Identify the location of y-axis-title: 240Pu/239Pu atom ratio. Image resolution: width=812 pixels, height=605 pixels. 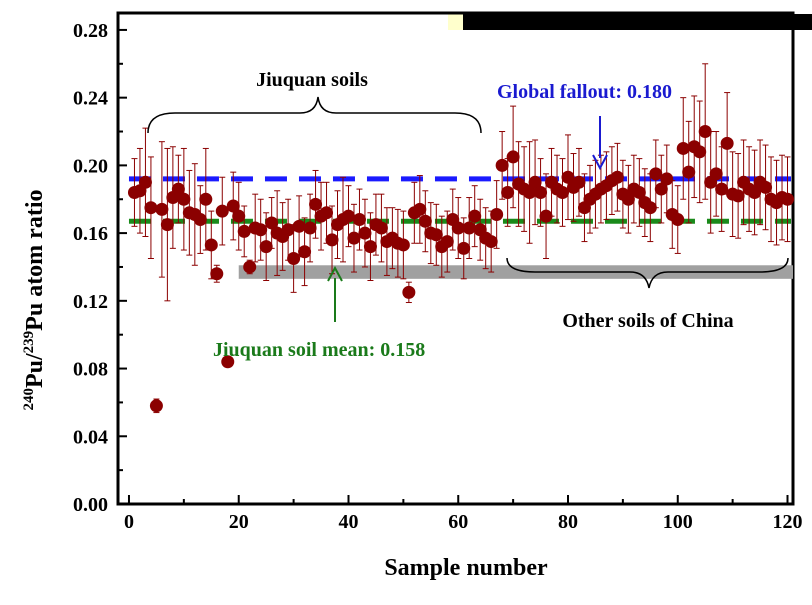
(34, 300).